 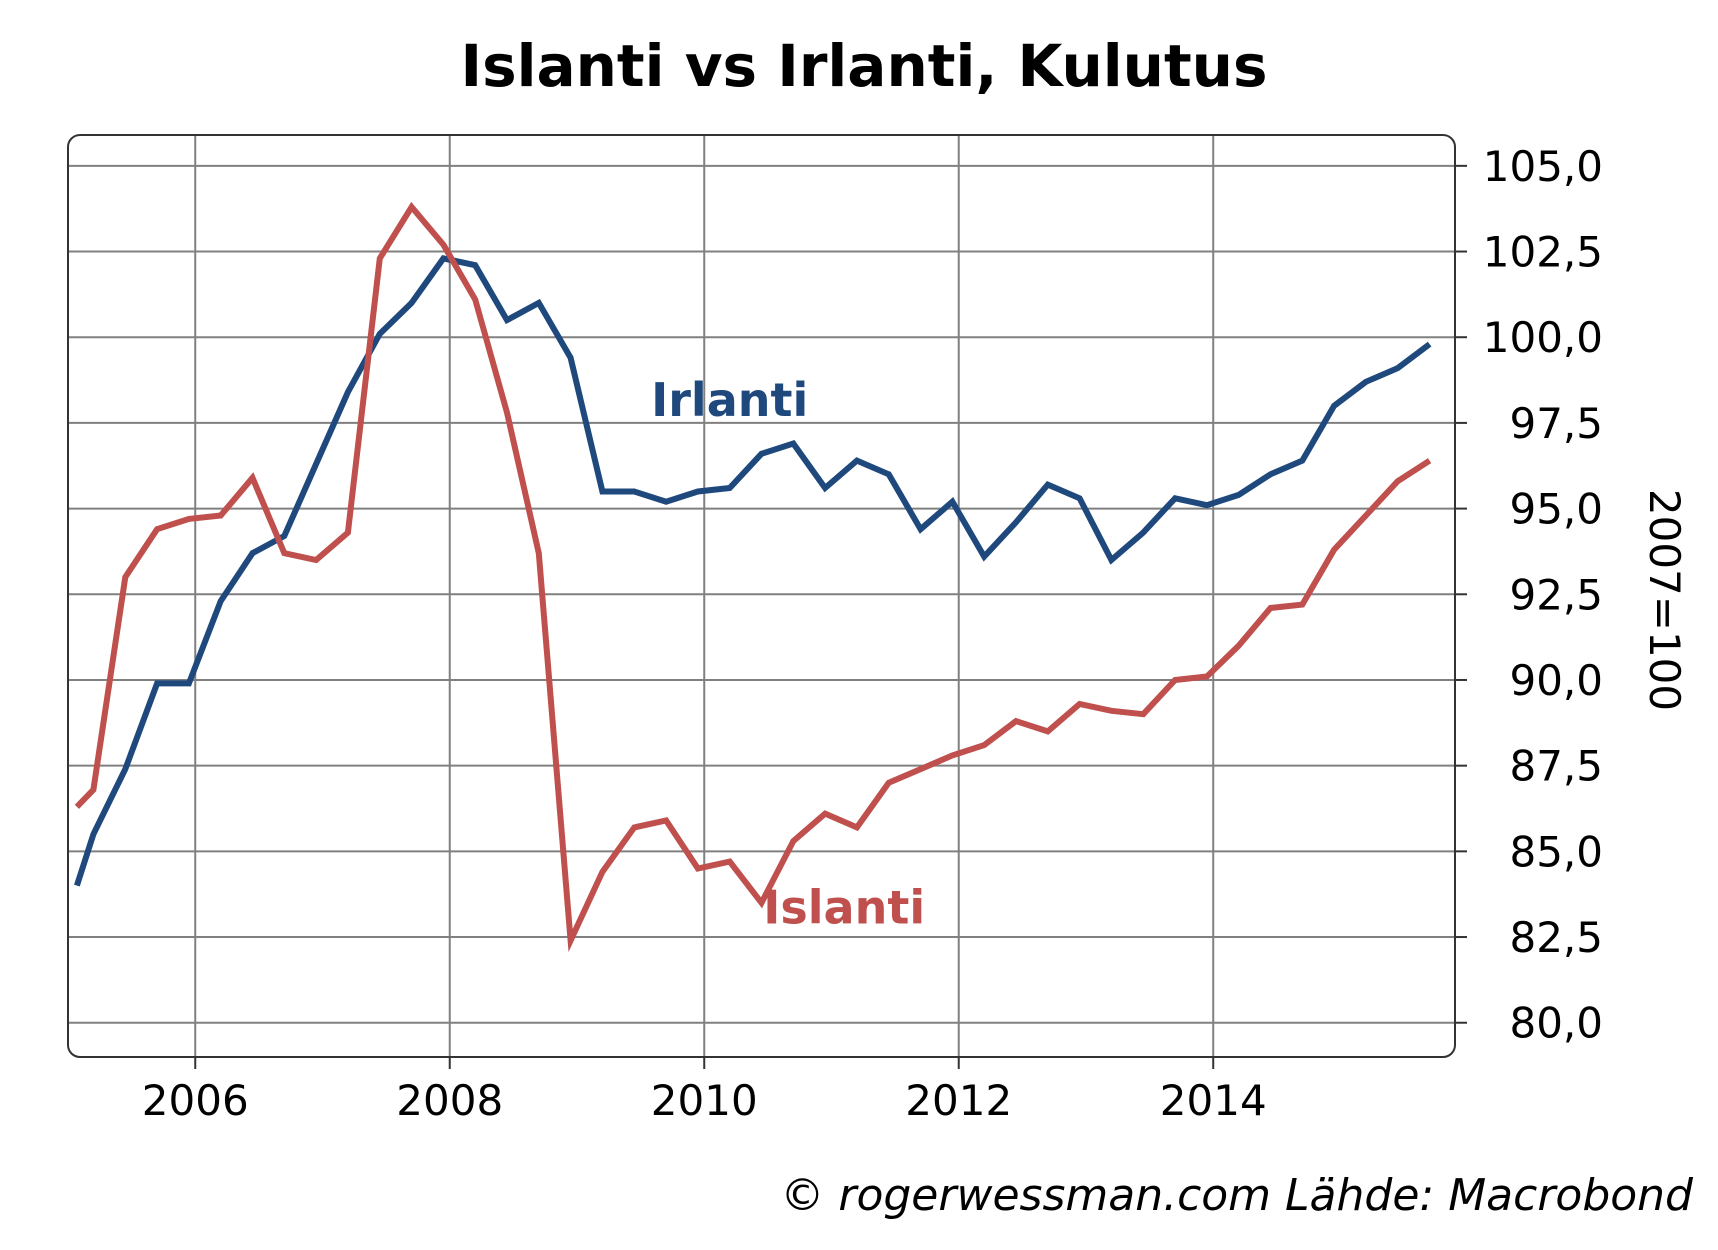 I want to click on x-tick-label: 2008, so click(x=449, y=1100).